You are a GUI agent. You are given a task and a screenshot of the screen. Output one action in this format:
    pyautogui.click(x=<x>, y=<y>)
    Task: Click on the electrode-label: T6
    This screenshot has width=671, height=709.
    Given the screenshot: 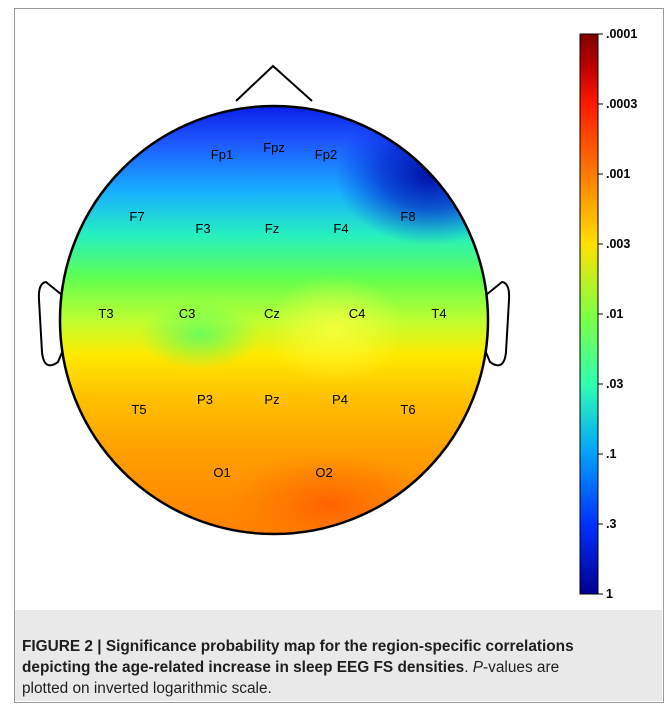 What is the action you would take?
    pyautogui.click(x=407, y=409)
    